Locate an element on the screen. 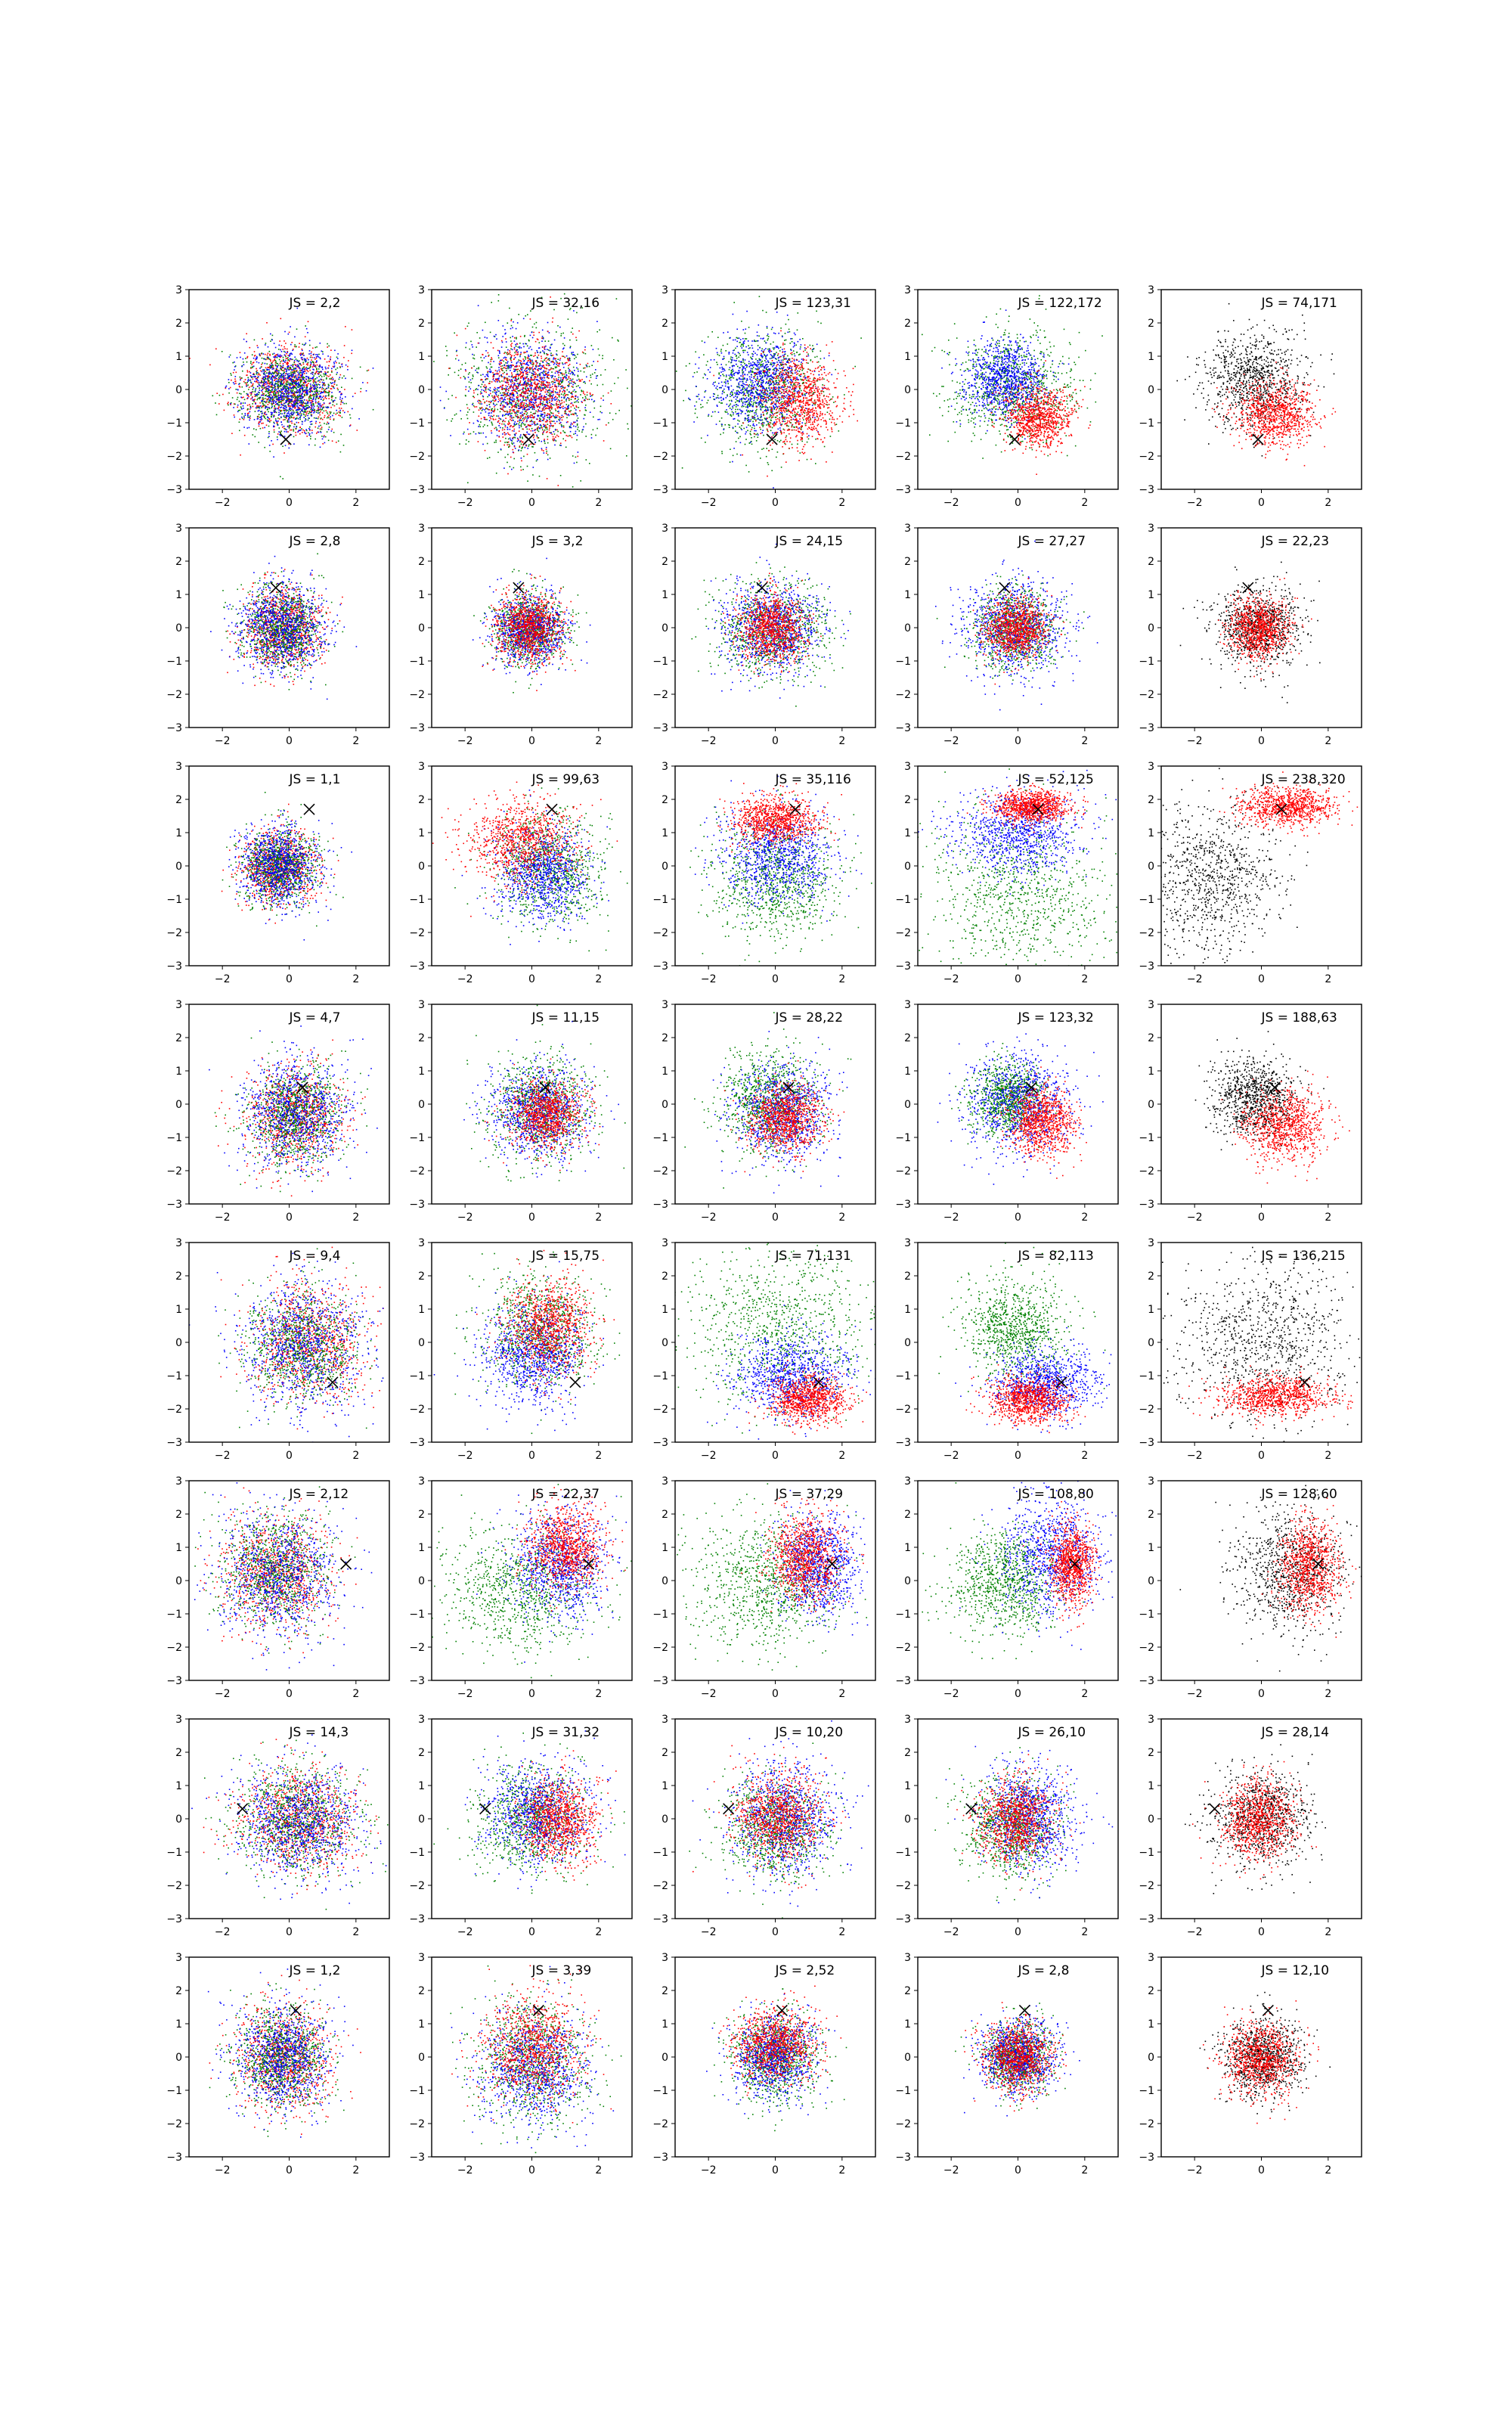 The height and width of the screenshot is (2420, 1512). x-tick-label: −2 is located at coordinates (223, 503).